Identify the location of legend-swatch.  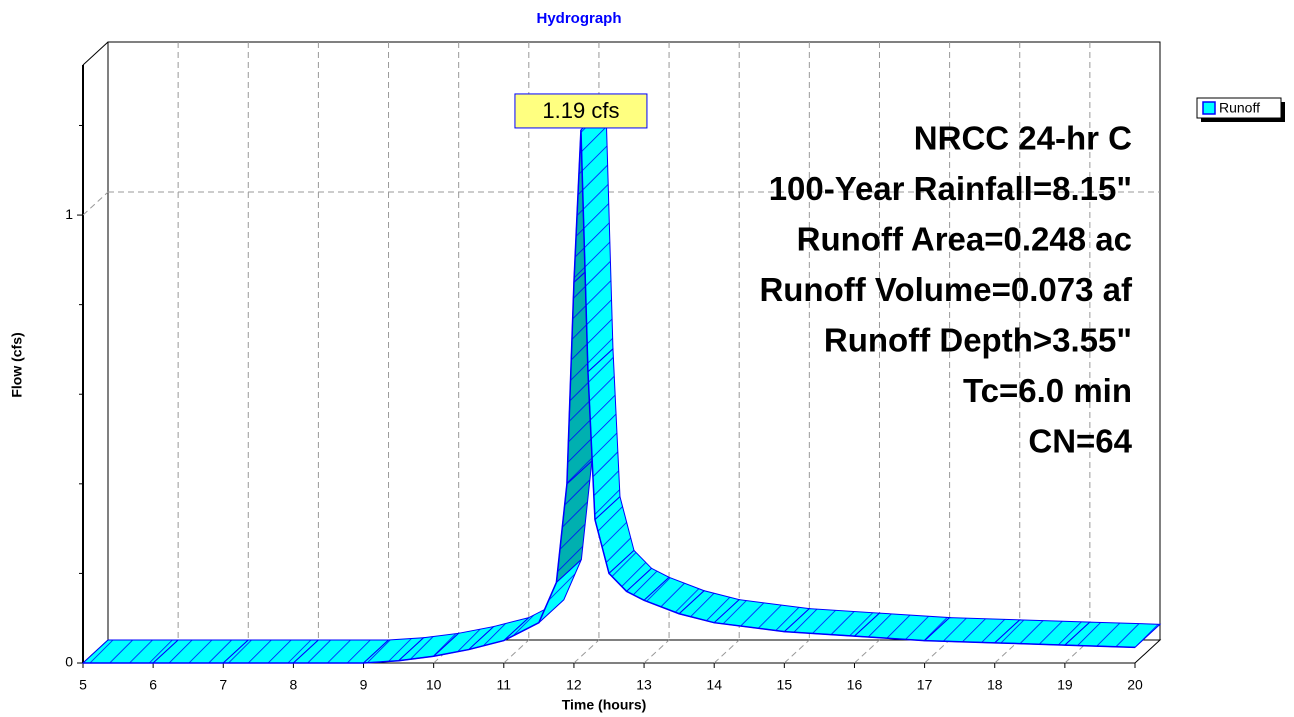
(1209, 108).